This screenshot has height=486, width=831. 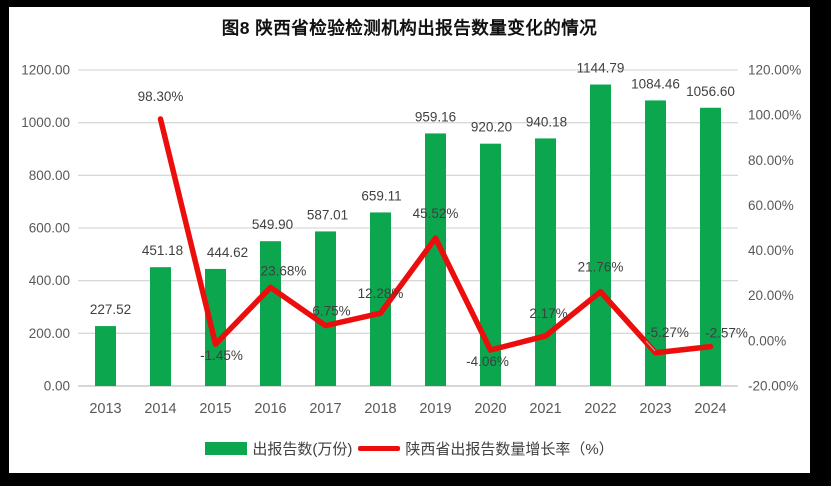 I want to click on x-axis-label: 2019, so click(x=435, y=409).